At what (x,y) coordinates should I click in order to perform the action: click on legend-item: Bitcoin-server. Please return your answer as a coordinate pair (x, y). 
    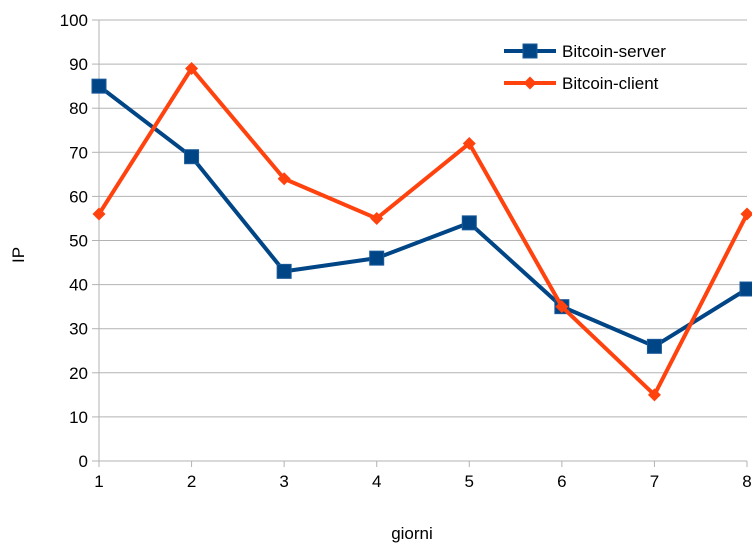
    Looking at the image, I should click on (585, 51).